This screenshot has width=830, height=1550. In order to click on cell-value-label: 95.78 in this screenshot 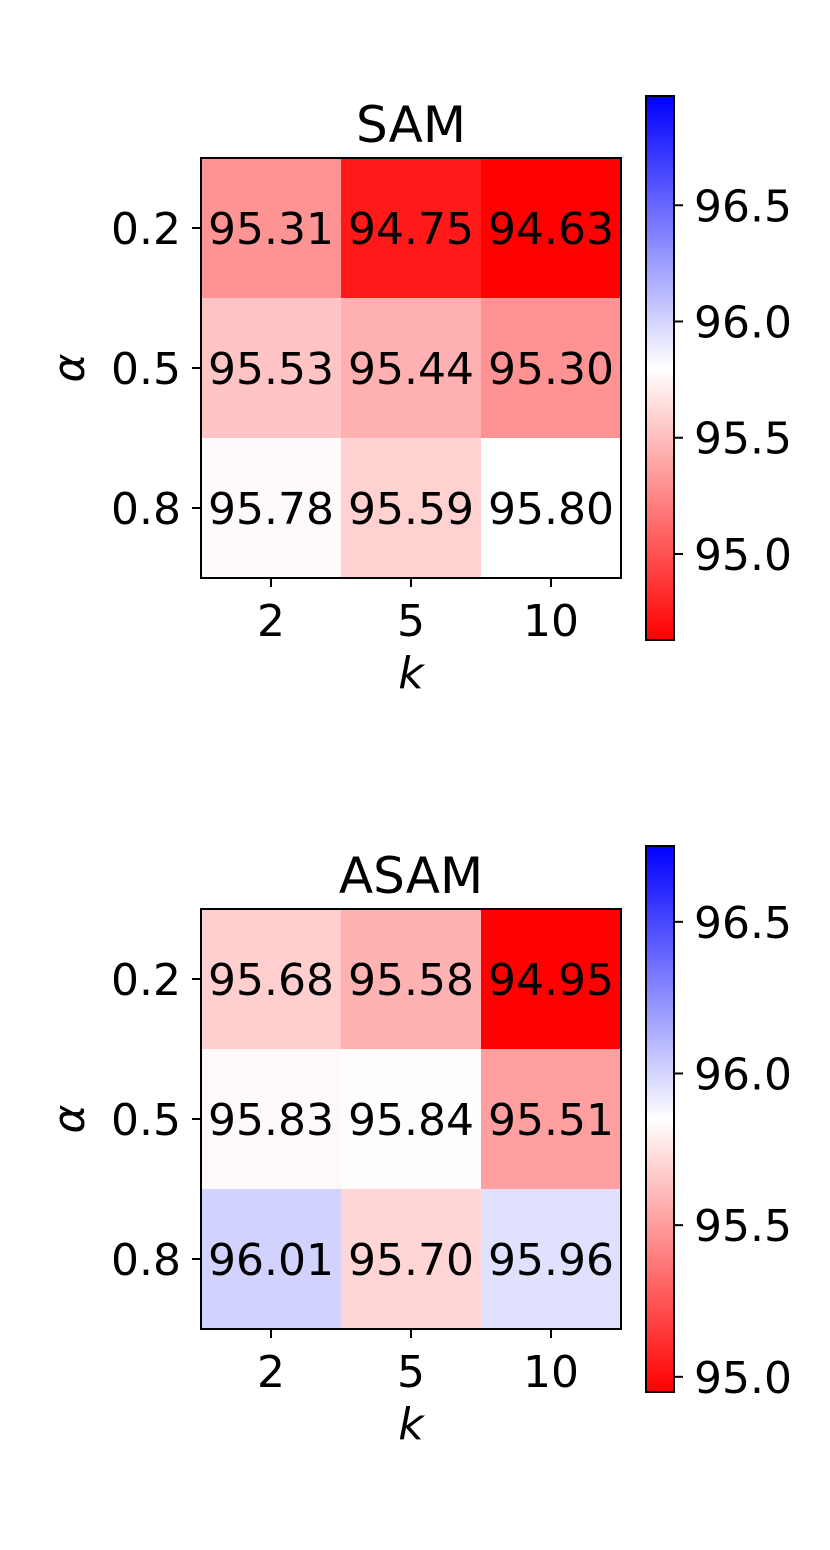, I will do `click(271, 509)`.